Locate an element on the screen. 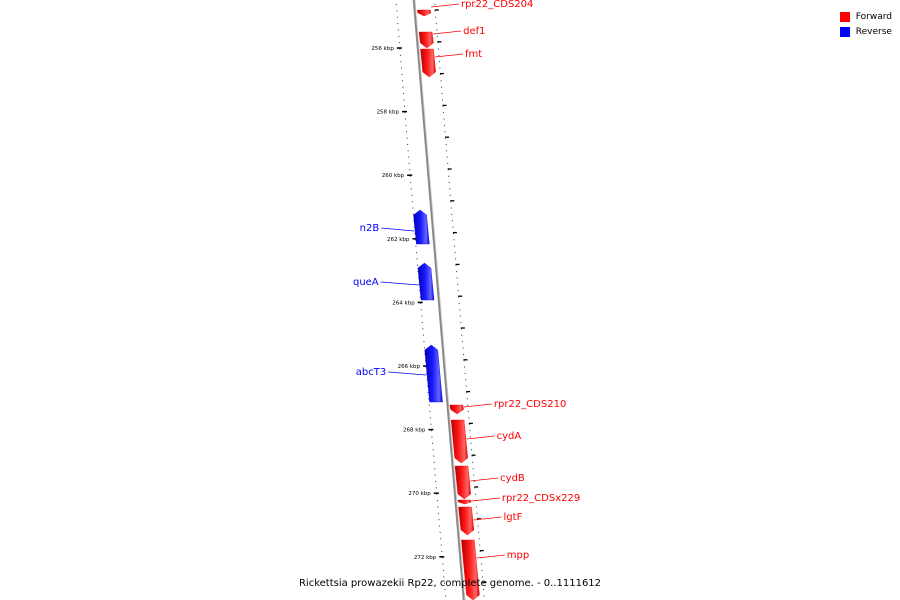 The height and width of the screenshot is (600, 900). gene-fmt is located at coordinates (428, 63).